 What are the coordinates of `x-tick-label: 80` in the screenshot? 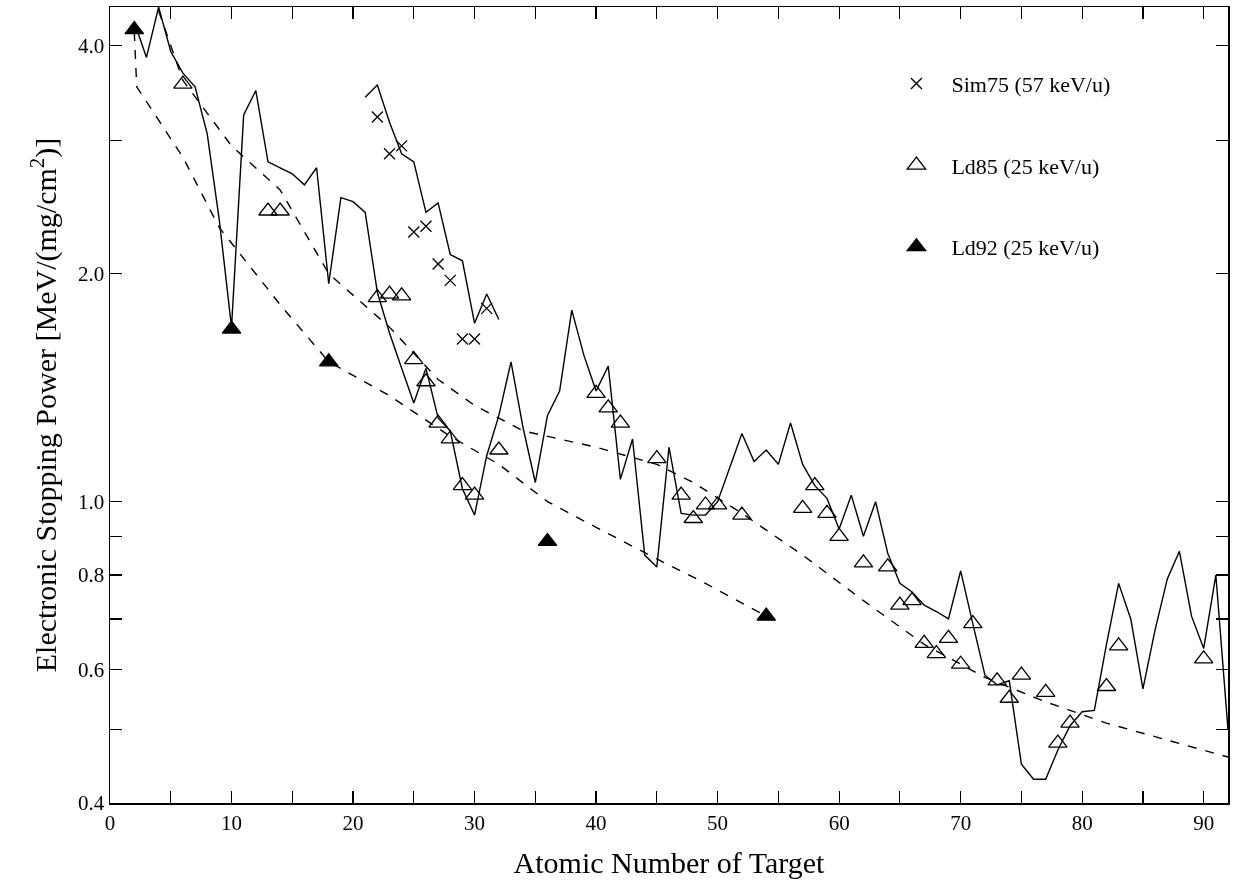 It's located at (1082, 822).